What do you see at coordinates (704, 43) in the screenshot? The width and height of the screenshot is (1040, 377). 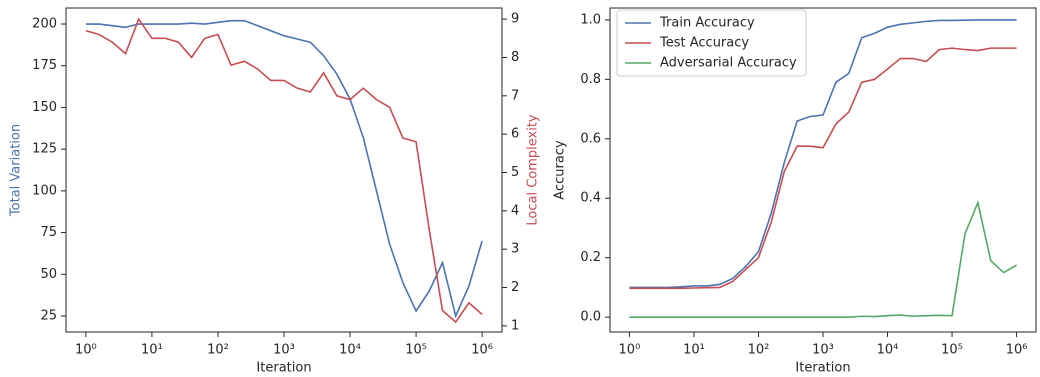 I see `legend-label: Test Accuracy` at bounding box center [704, 43].